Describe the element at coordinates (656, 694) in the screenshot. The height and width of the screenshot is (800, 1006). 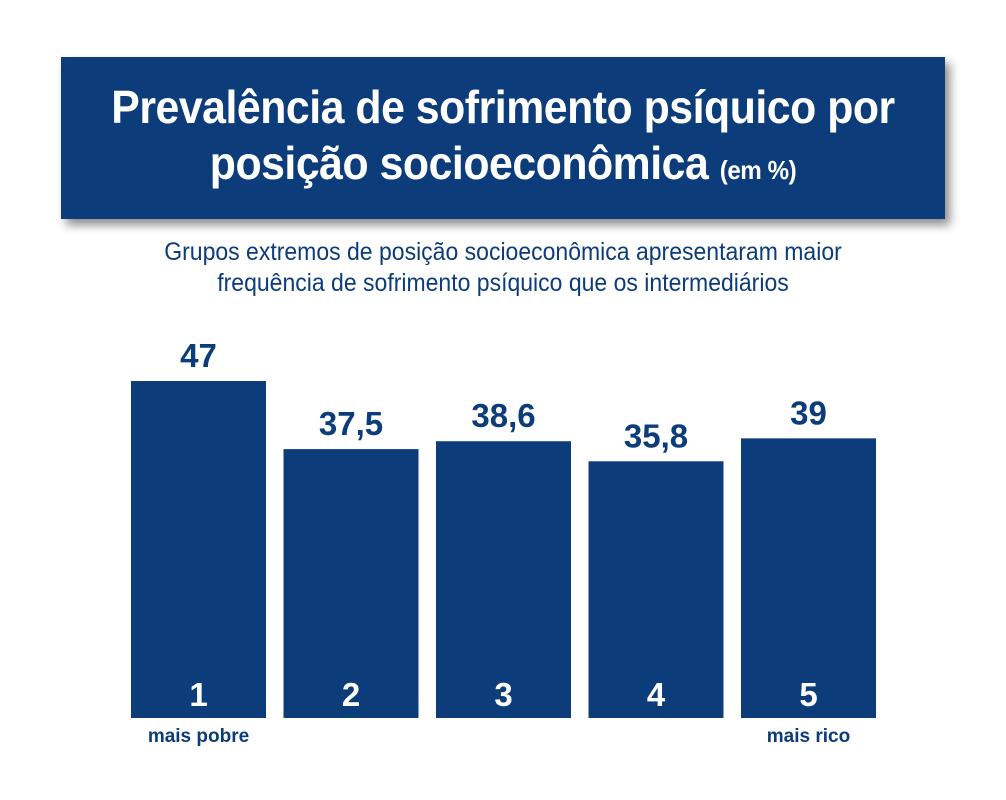
I see `category-label-4: 4` at that location.